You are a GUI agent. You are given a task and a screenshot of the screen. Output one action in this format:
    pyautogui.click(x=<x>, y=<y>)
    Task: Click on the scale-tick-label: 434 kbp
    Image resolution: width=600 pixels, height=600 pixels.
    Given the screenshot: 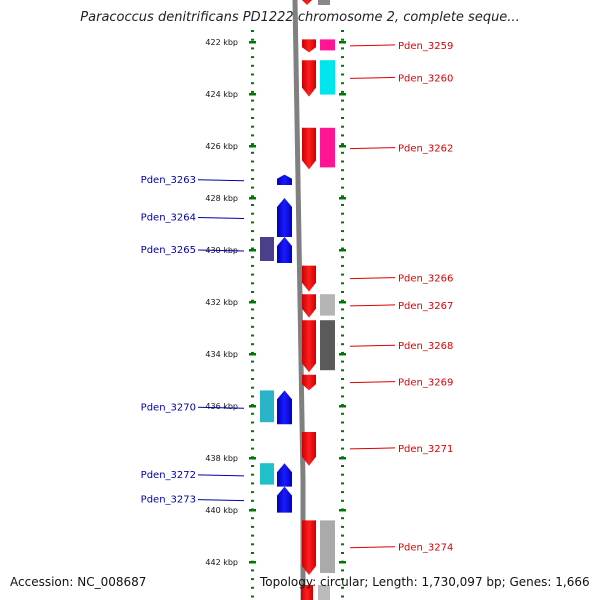 What is the action you would take?
    pyautogui.click(x=221, y=354)
    